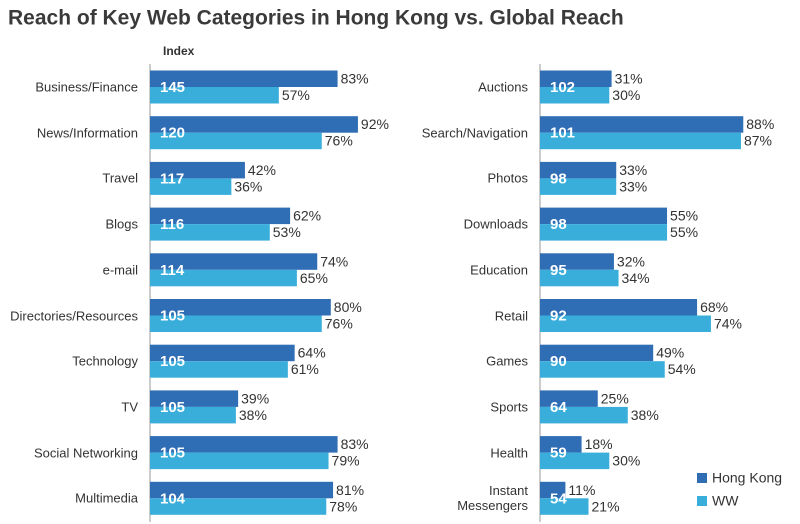 The image size is (800, 524). Describe the element at coordinates (314, 278) in the screenshot. I see `value-label: 65%` at that location.